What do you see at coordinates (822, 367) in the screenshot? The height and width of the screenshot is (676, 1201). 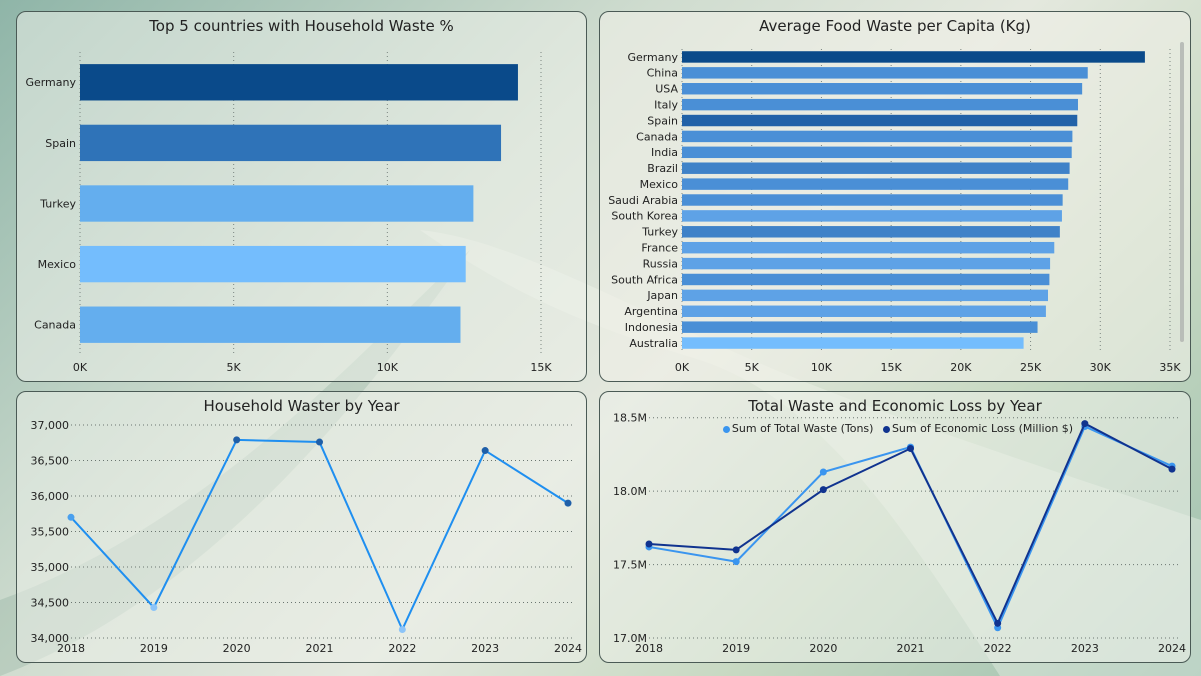 I see `x-tick-label: 10K` at bounding box center [822, 367].